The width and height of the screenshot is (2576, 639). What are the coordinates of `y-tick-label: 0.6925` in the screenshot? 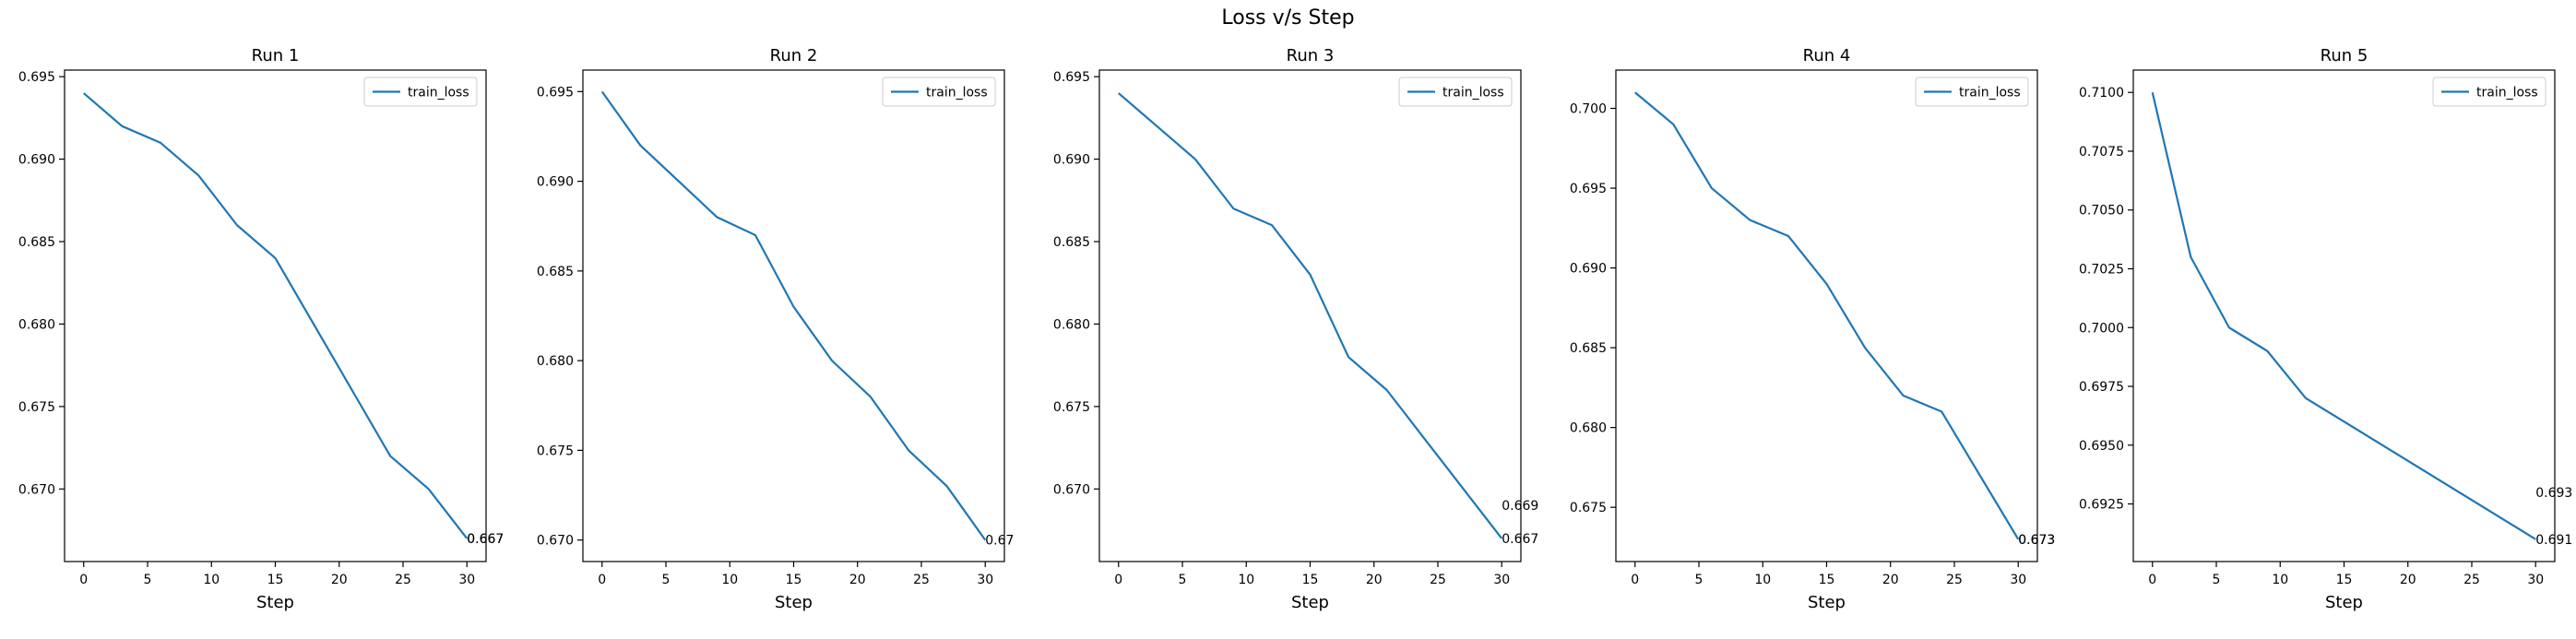 It's located at (2101, 505).